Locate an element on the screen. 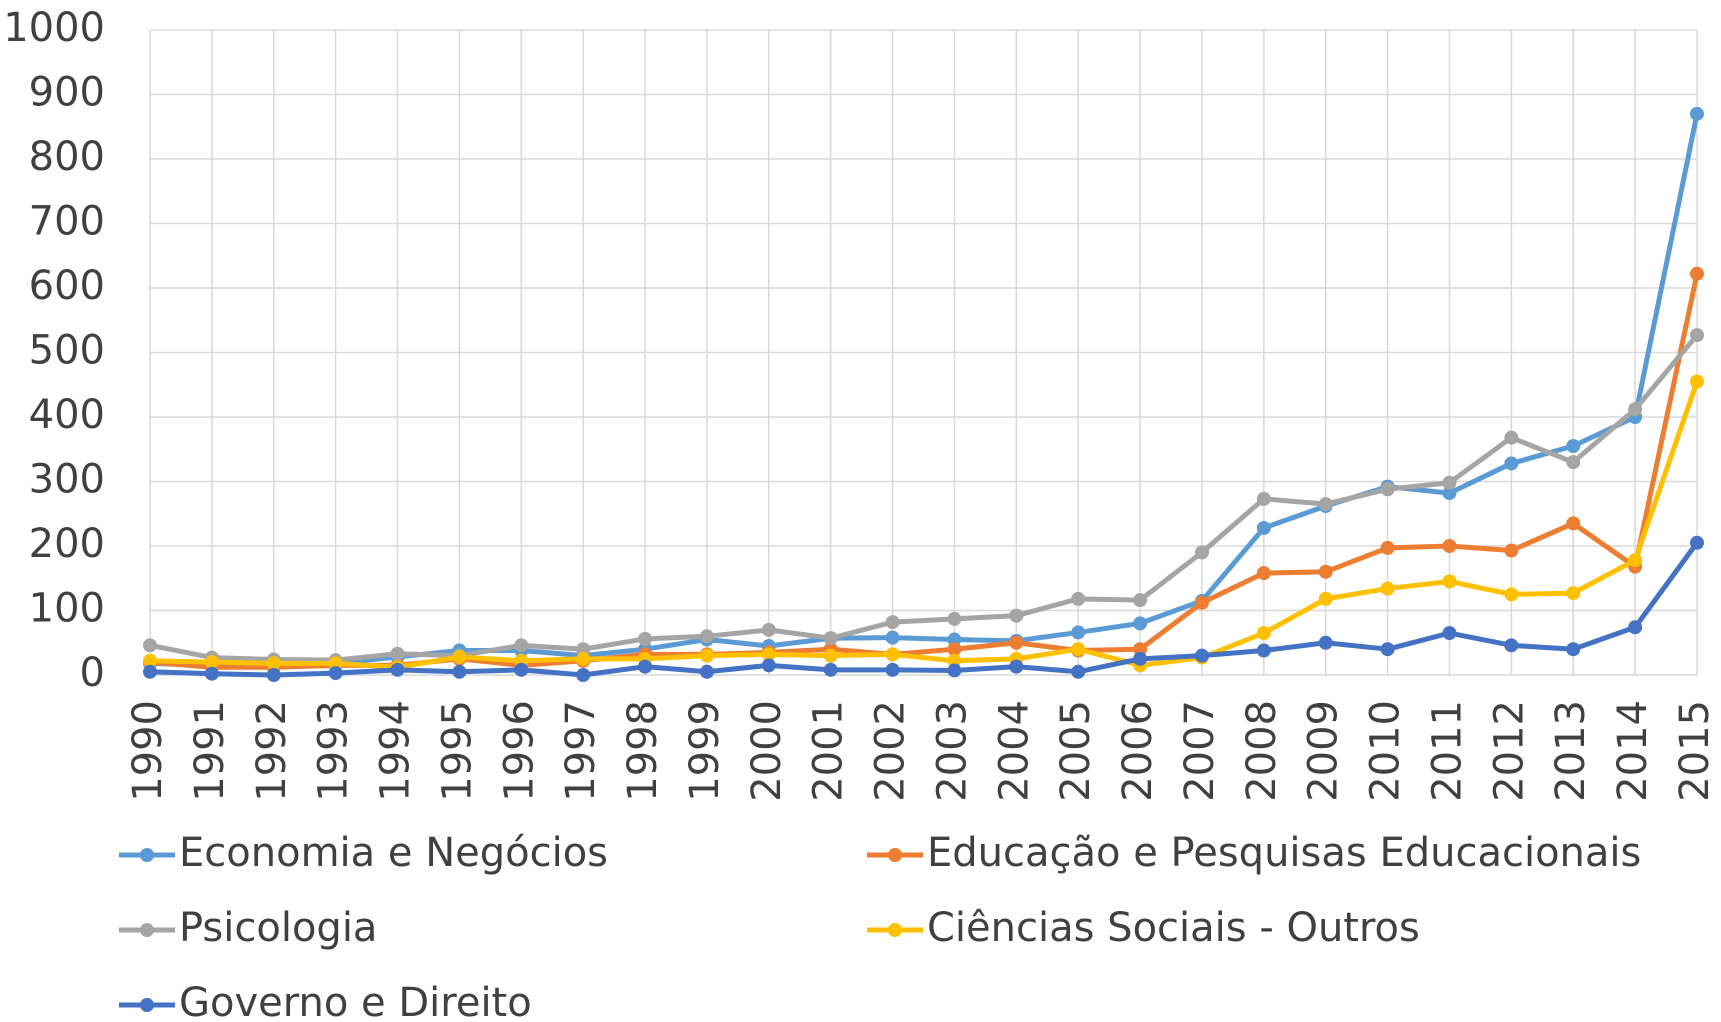 The width and height of the screenshot is (1721, 1022). y-tick-label: 400 is located at coordinates (67, 415).